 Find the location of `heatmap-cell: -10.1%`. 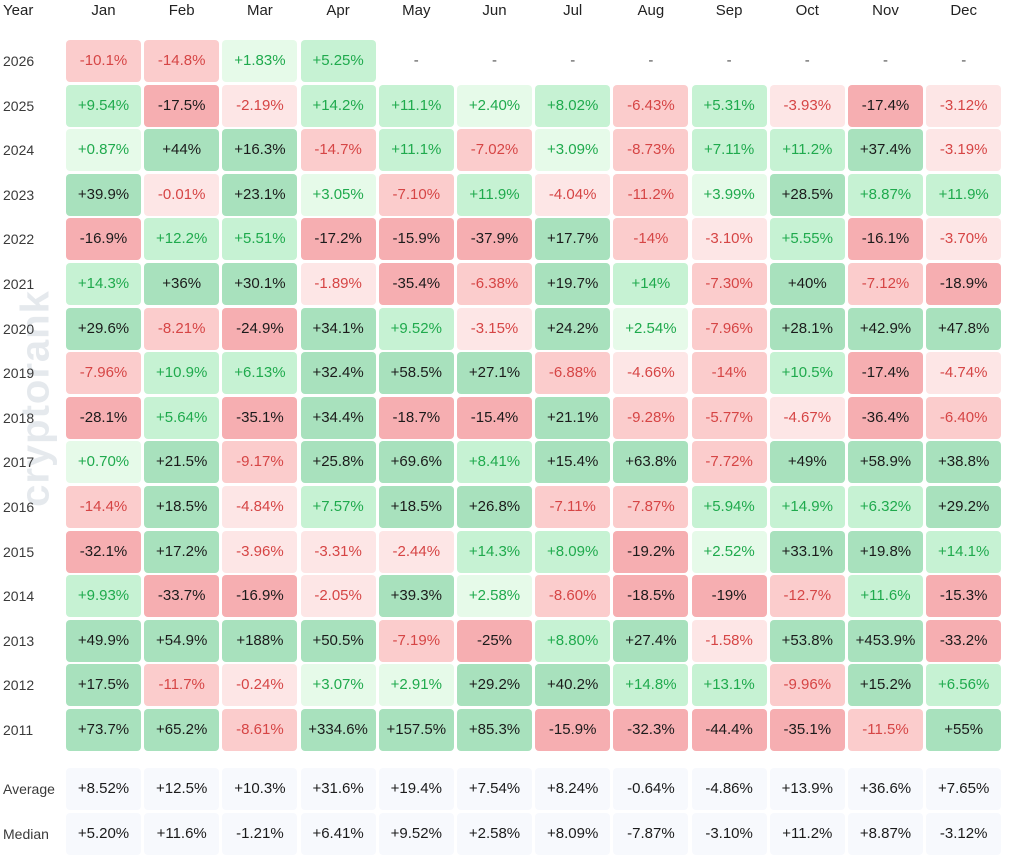

heatmap-cell: -10.1% is located at coordinates (103, 61).